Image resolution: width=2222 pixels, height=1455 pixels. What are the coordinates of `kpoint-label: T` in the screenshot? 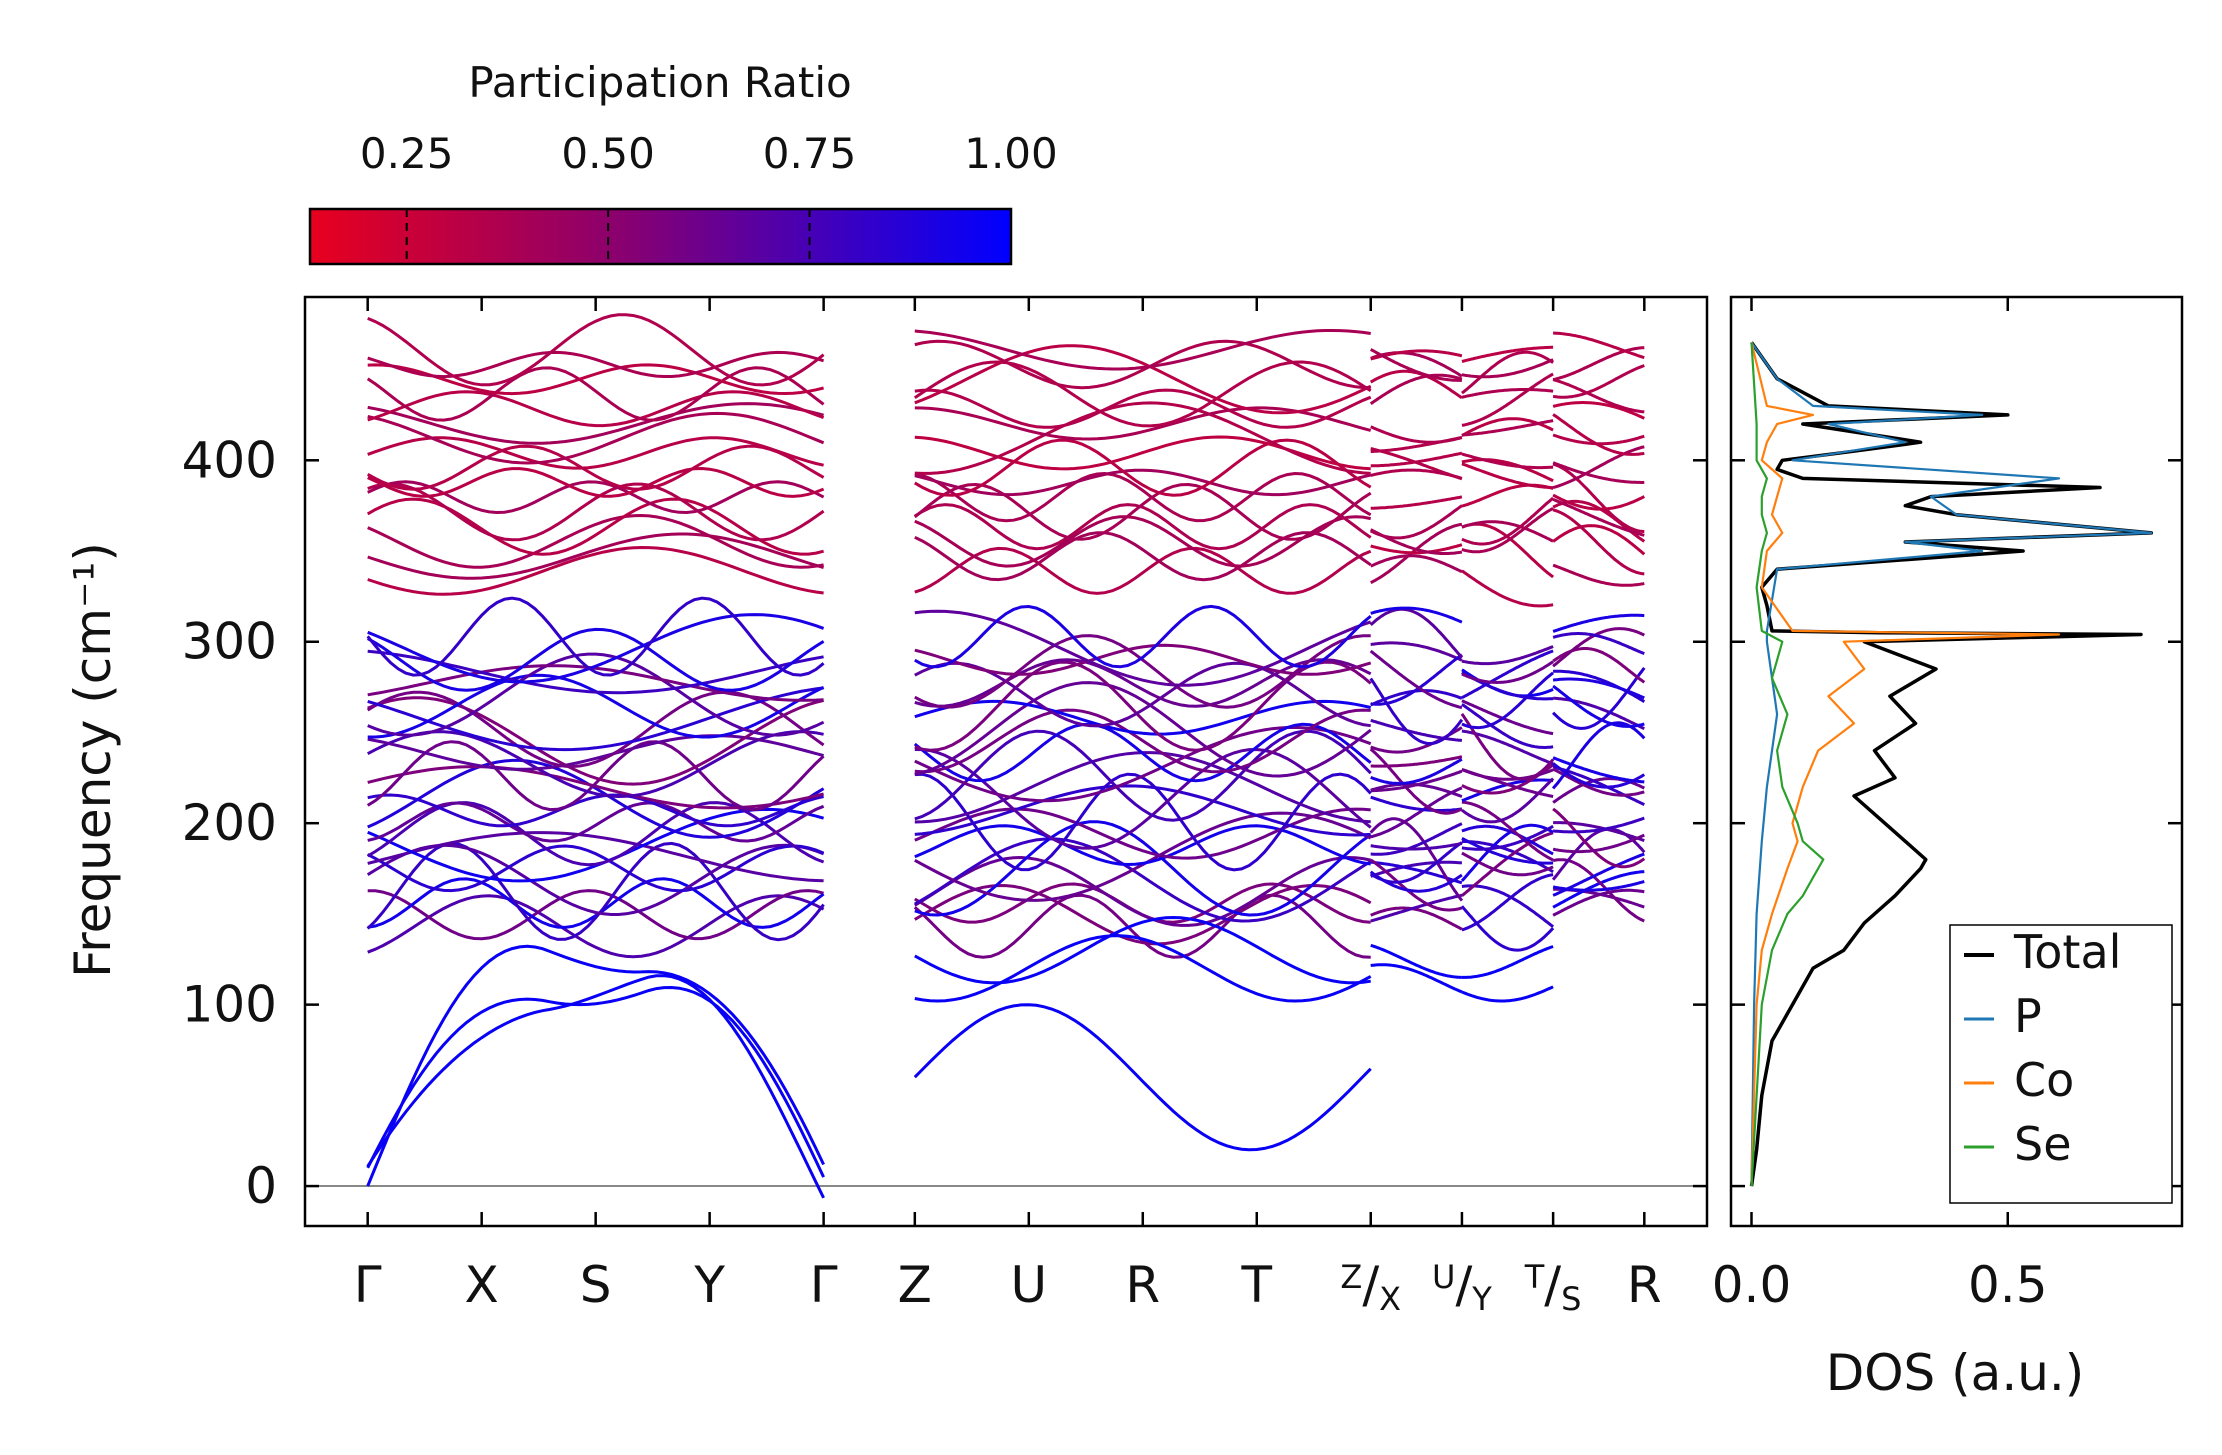 It's located at (1256, 1285).